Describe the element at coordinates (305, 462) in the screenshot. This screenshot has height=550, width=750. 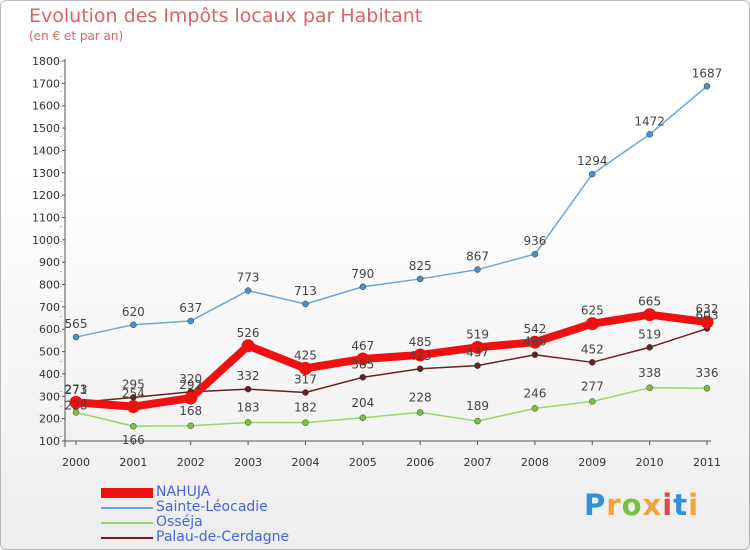
I see `x-tick-label: 2004` at that location.